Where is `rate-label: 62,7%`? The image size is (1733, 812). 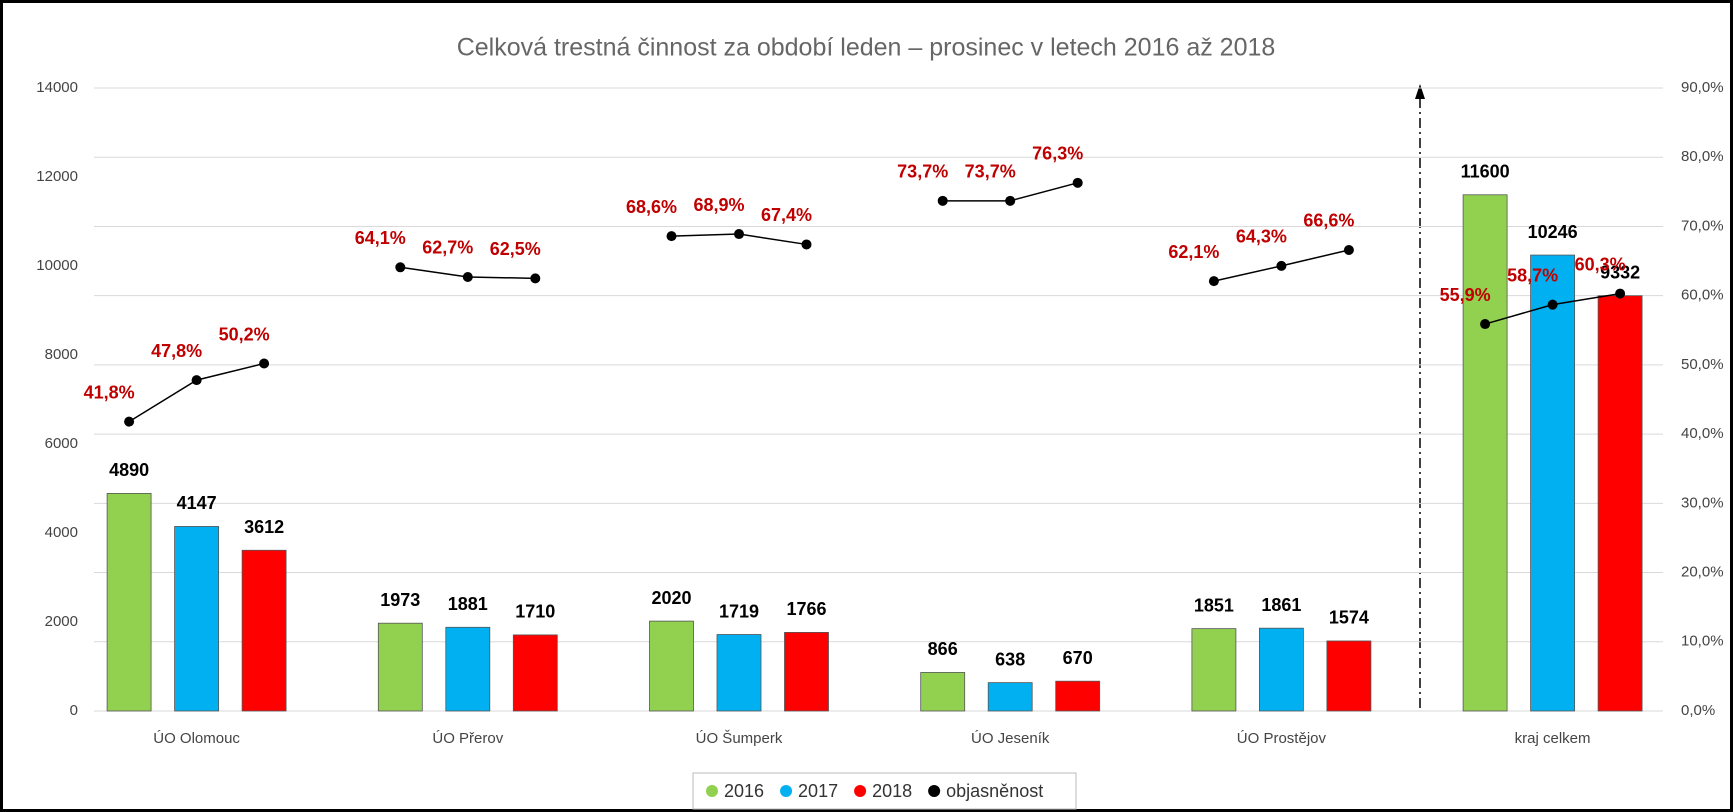
rate-label: 62,7% is located at coordinates (447, 248).